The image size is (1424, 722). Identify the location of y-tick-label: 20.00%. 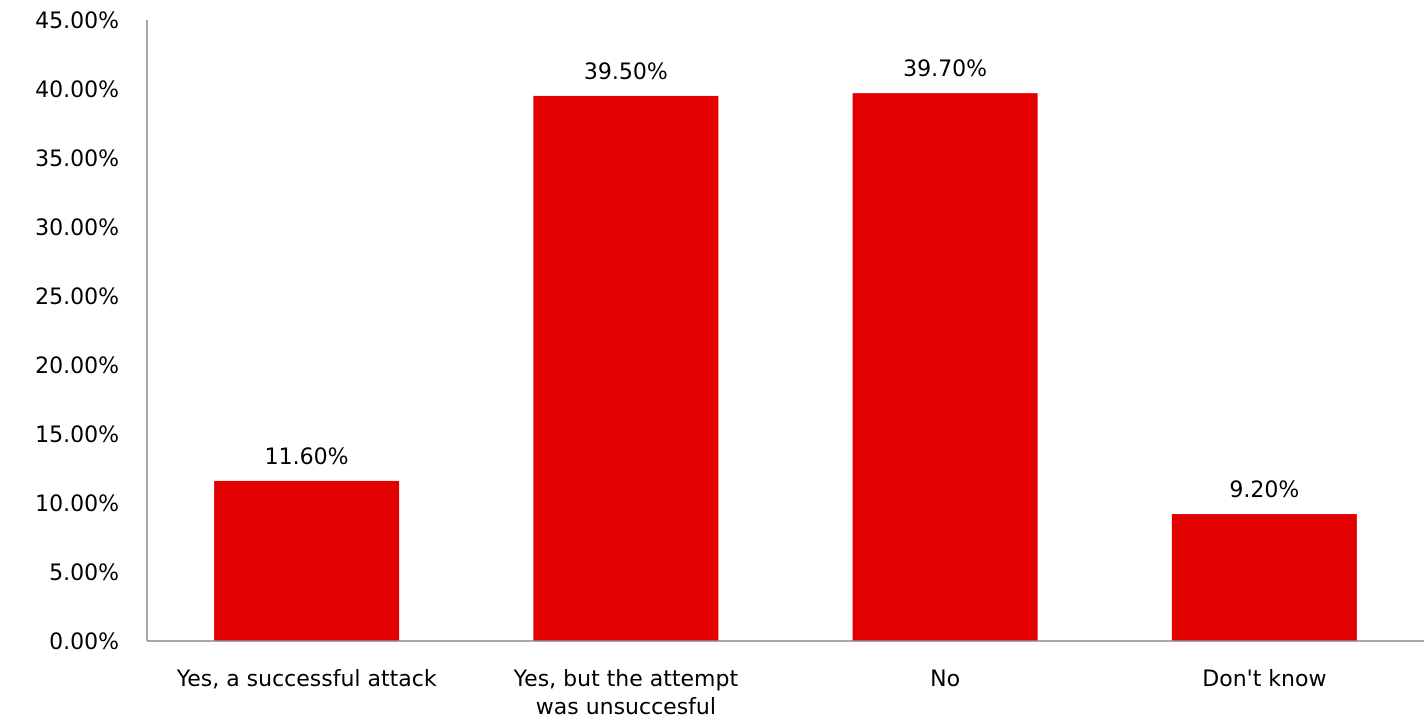
(77, 366).